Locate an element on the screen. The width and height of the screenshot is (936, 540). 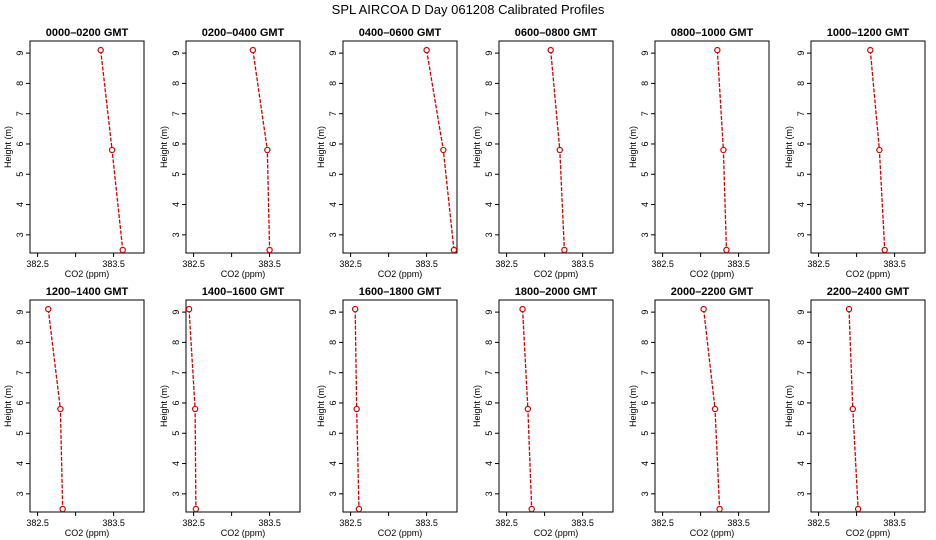
panel-title: 0800–1000 GMT is located at coordinates (712, 33).